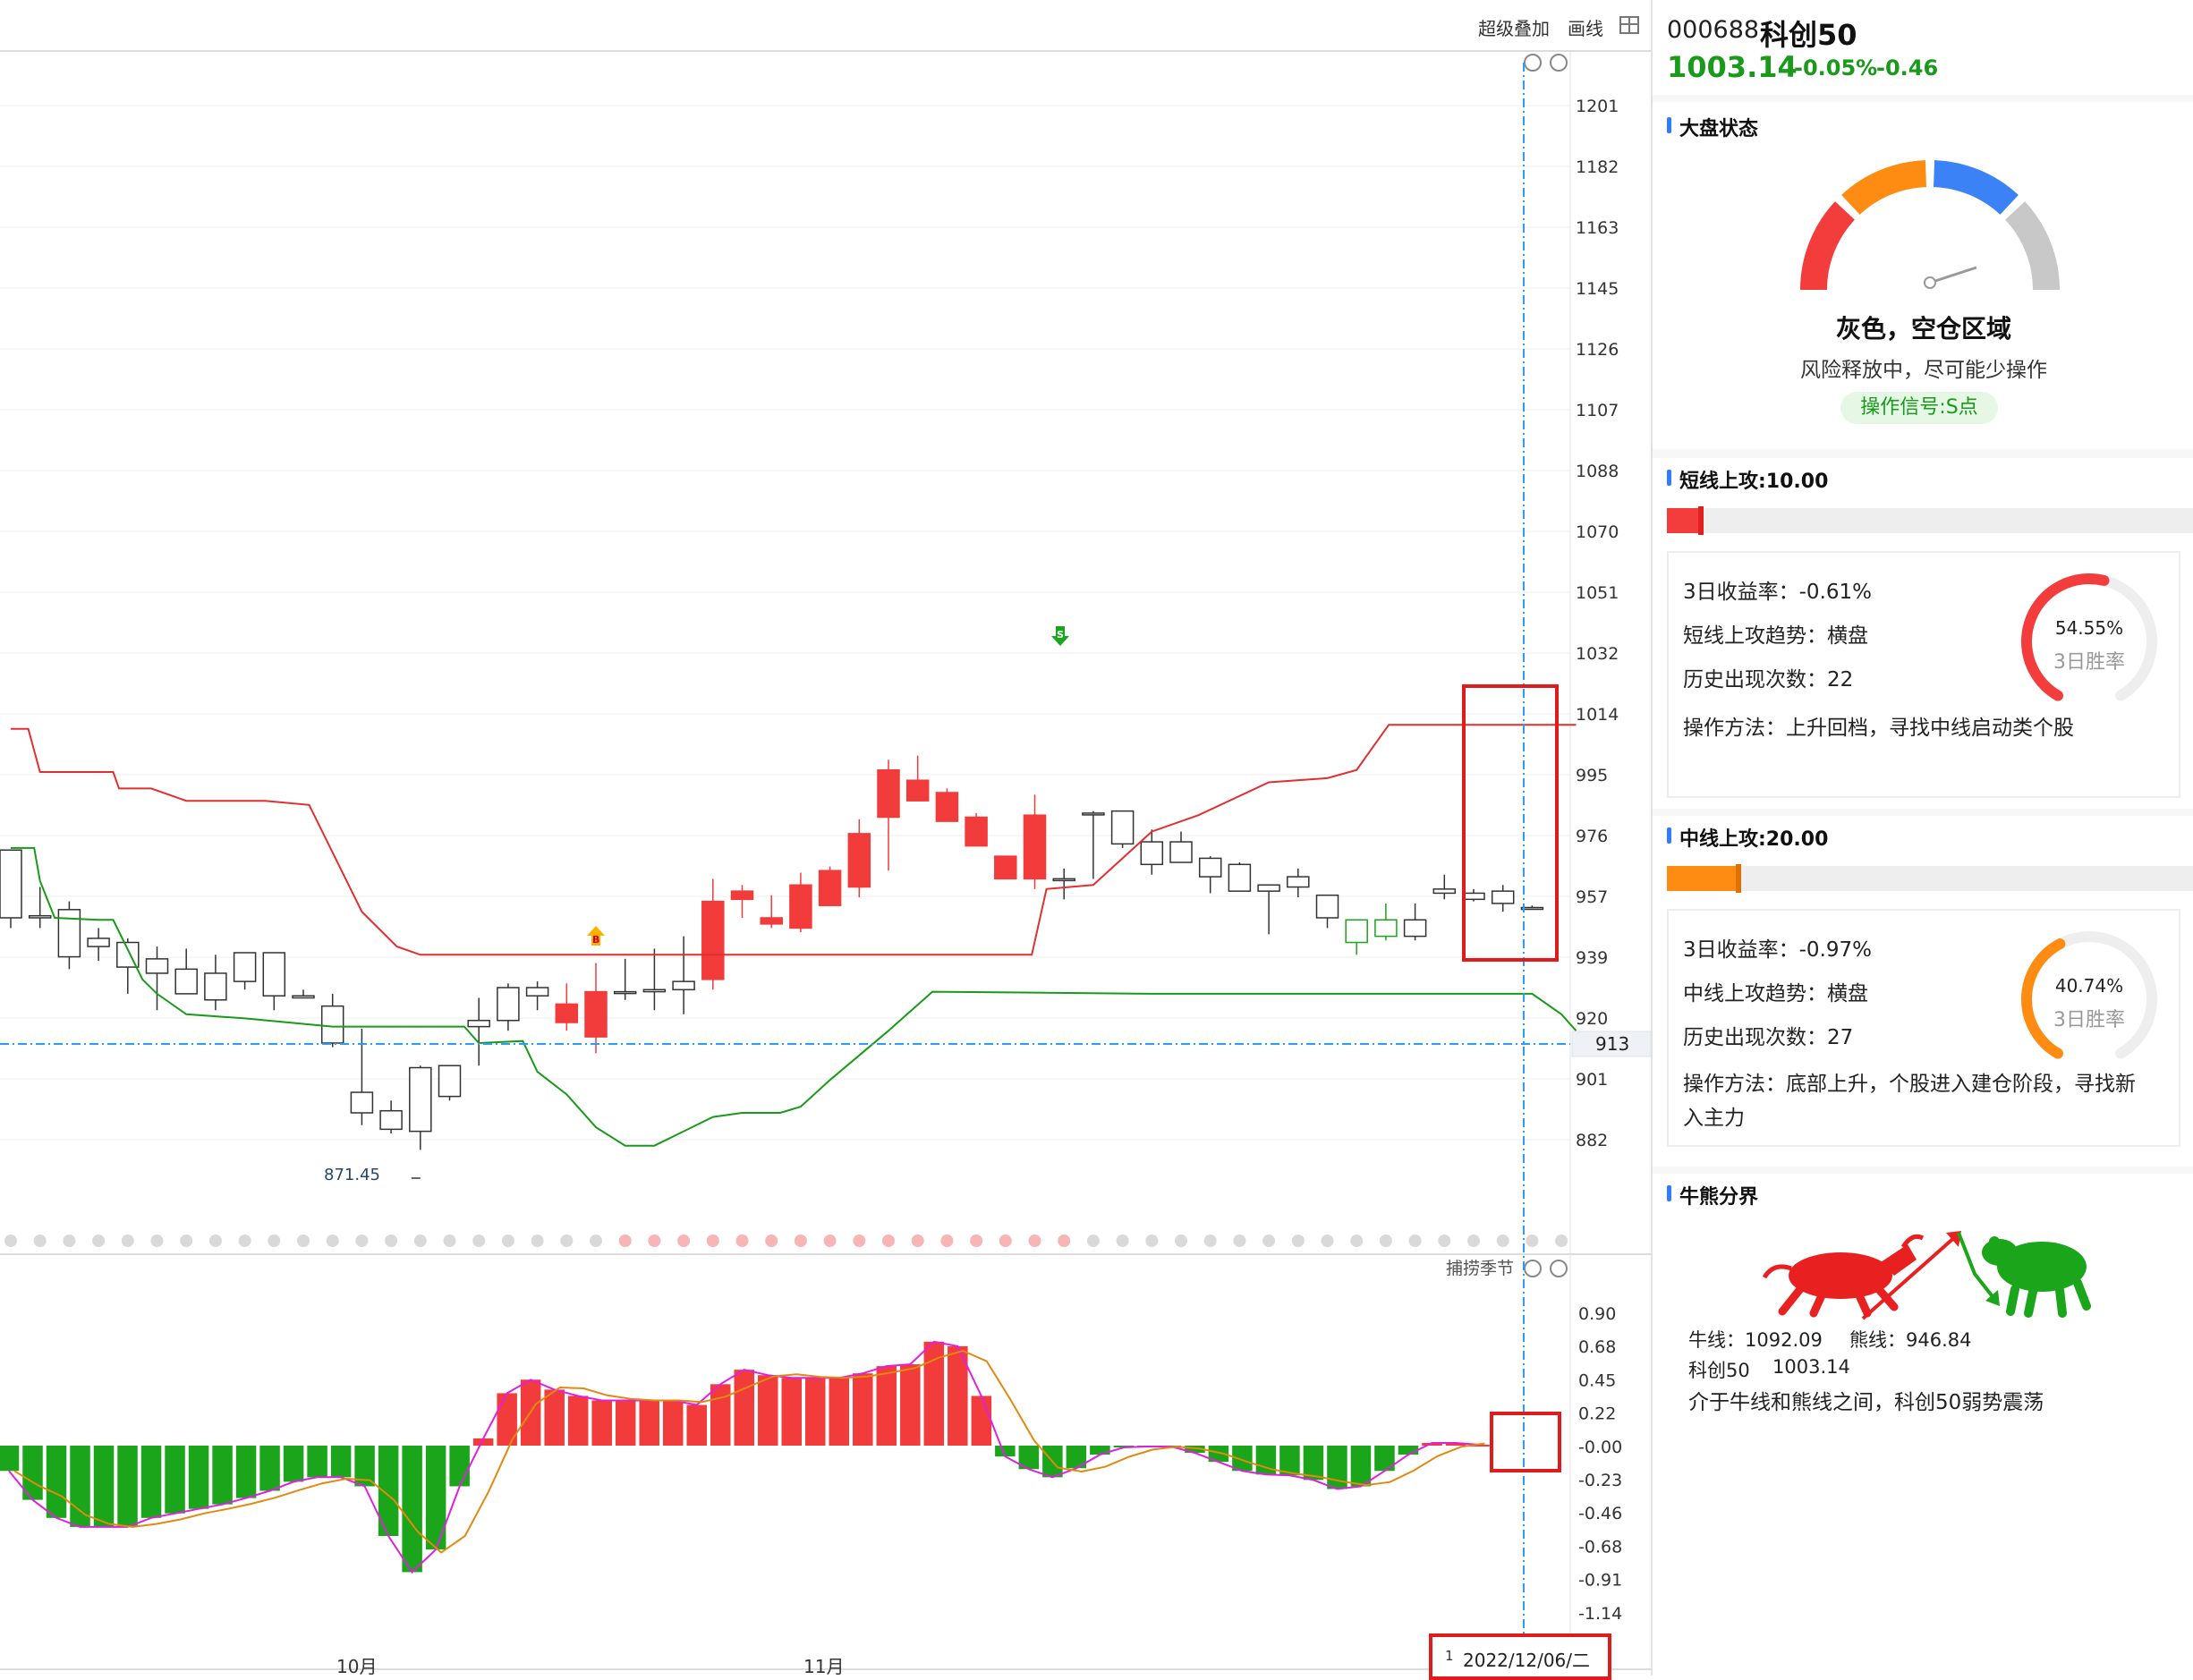 The image size is (2193, 1680). What do you see at coordinates (1748, 479) in the screenshot?
I see `short-attack-title: 短线上攻:10.00` at bounding box center [1748, 479].